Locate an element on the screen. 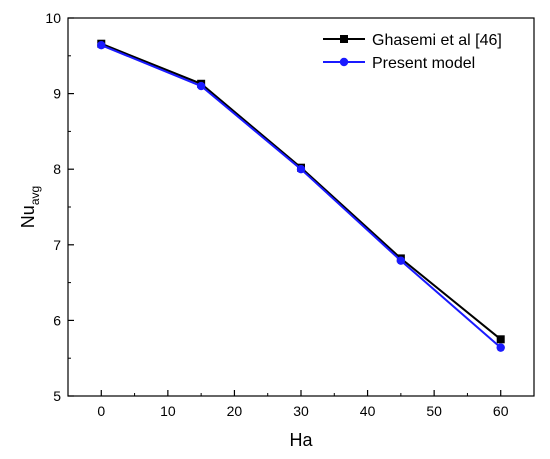 The height and width of the screenshot is (459, 550). legend-label-ghasemi: Ghasemi et al [46] is located at coordinates (437, 40).